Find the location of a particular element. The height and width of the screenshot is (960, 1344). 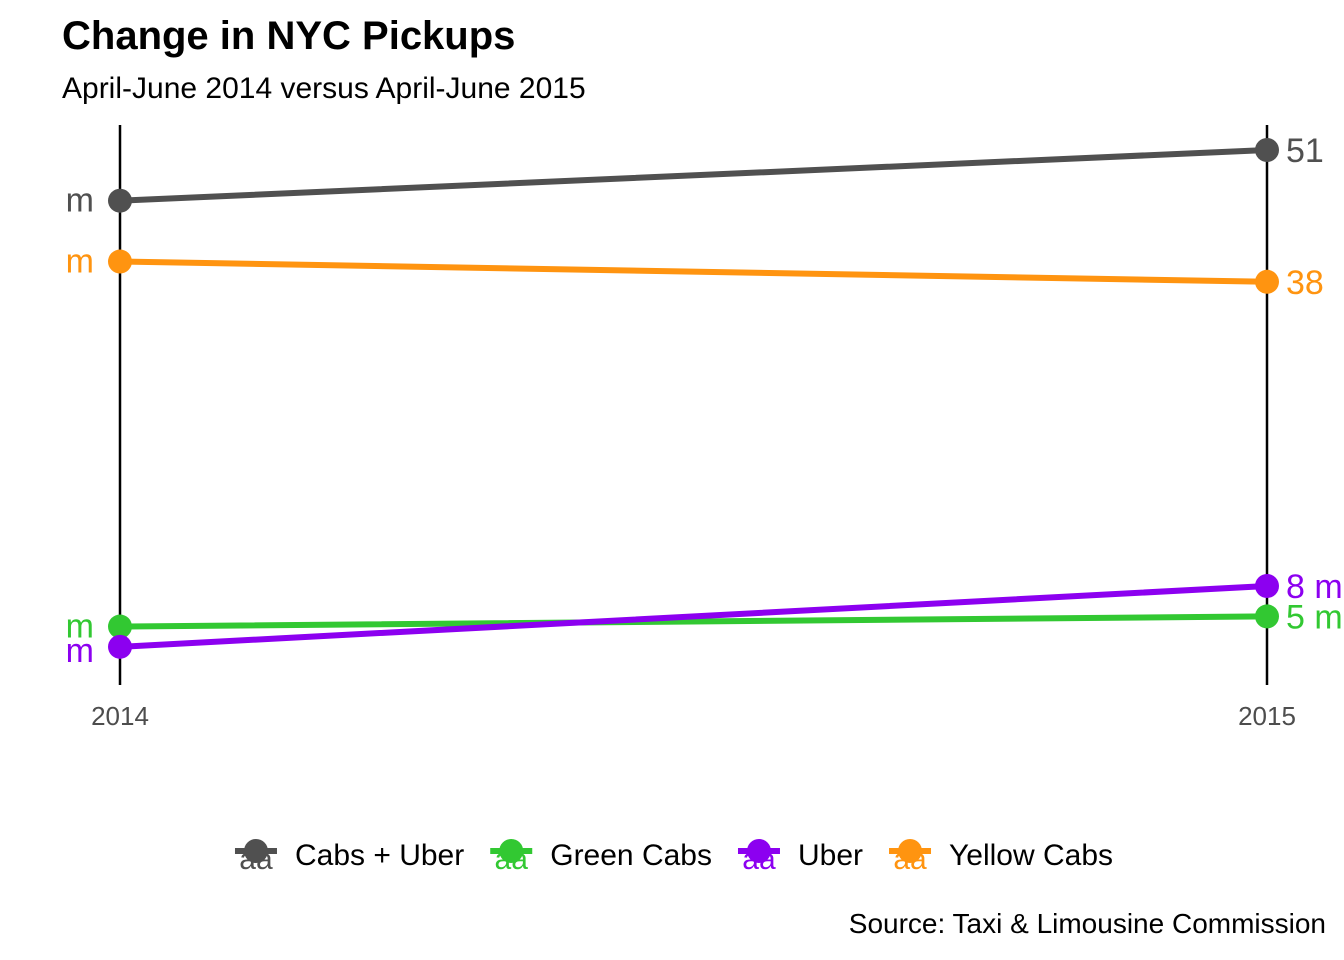

data-label-2015: 8 m is located at coordinates (1314, 587).